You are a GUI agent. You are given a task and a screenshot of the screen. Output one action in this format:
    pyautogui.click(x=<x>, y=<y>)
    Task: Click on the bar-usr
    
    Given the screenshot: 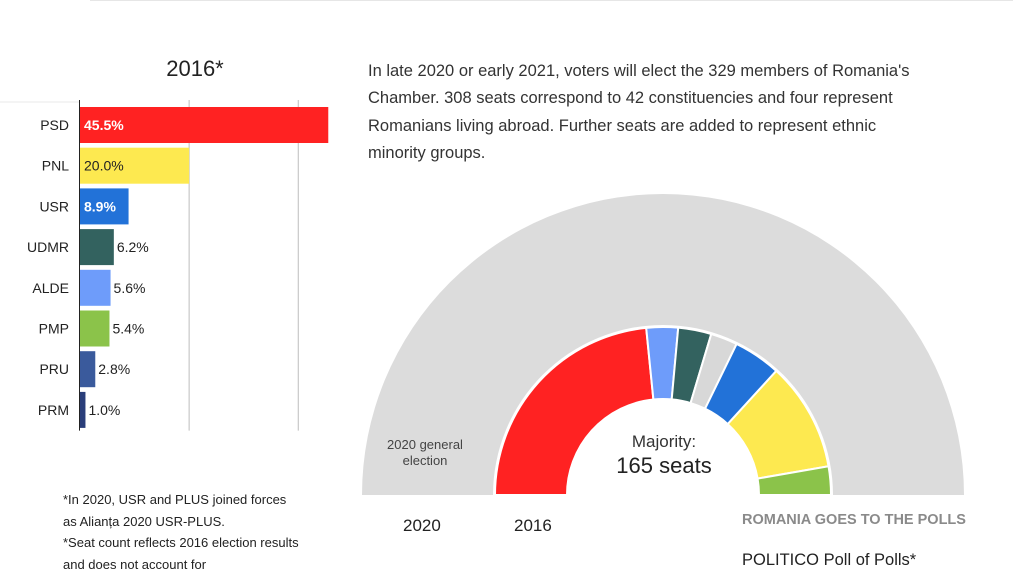 What is the action you would take?
    pyautogui.click(x=104, y=206)
    